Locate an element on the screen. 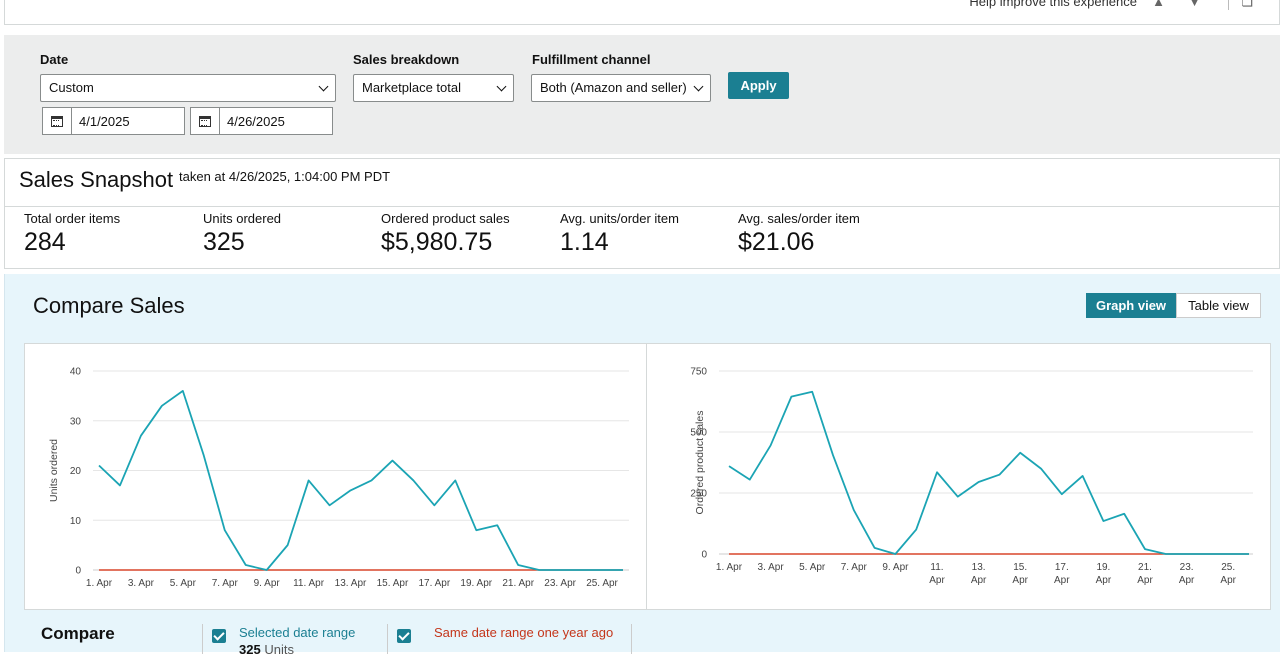  metric-value: $21.06 is located at coordinates (776, 242).